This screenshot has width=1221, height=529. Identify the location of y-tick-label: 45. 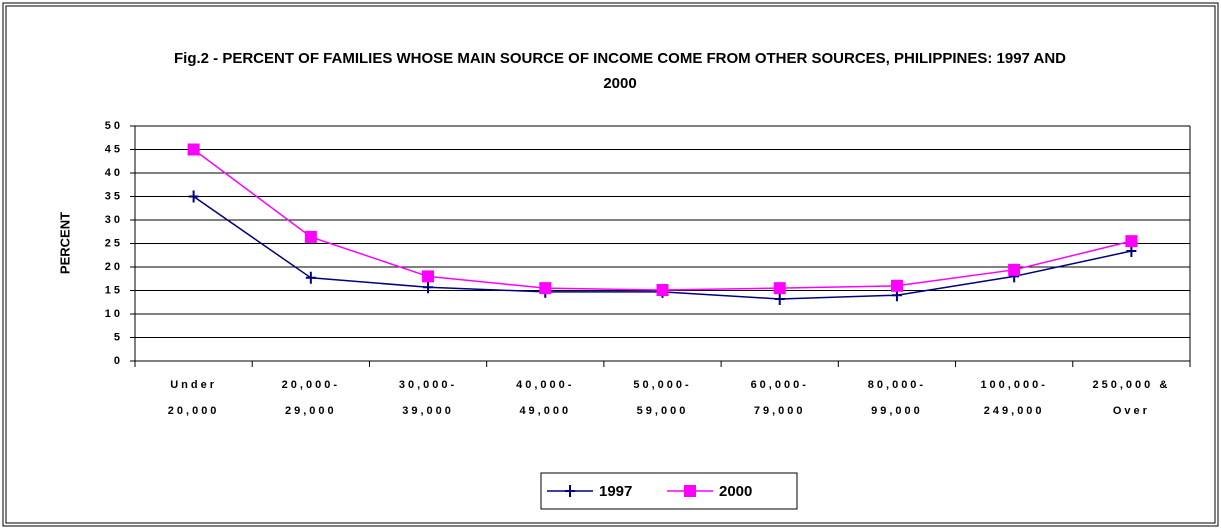
(114, 149).